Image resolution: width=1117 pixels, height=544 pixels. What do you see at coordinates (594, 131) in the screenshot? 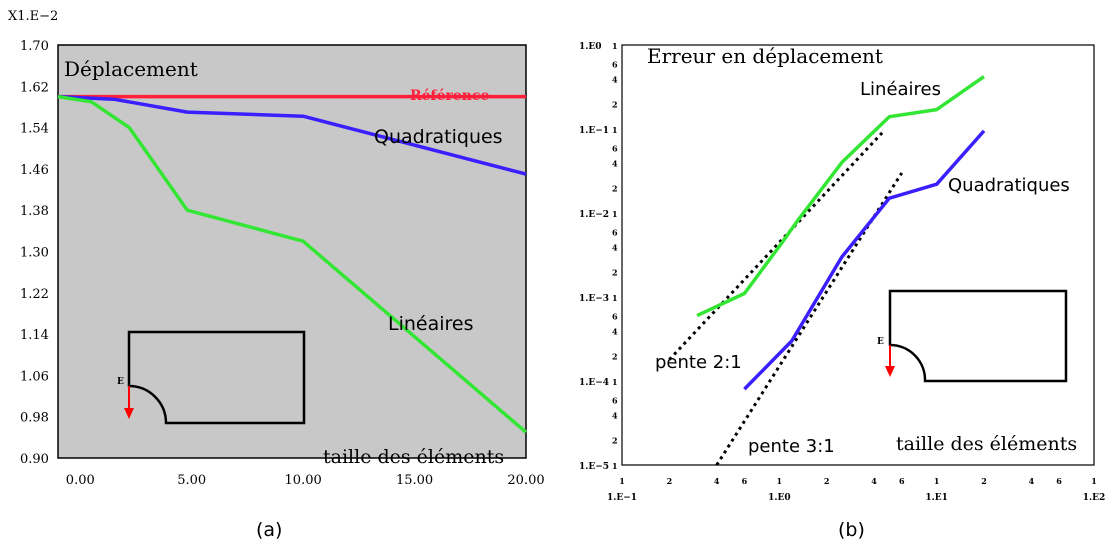
I see `y-major-tick-label: 1.E−1` at bounding box center [594, 131].